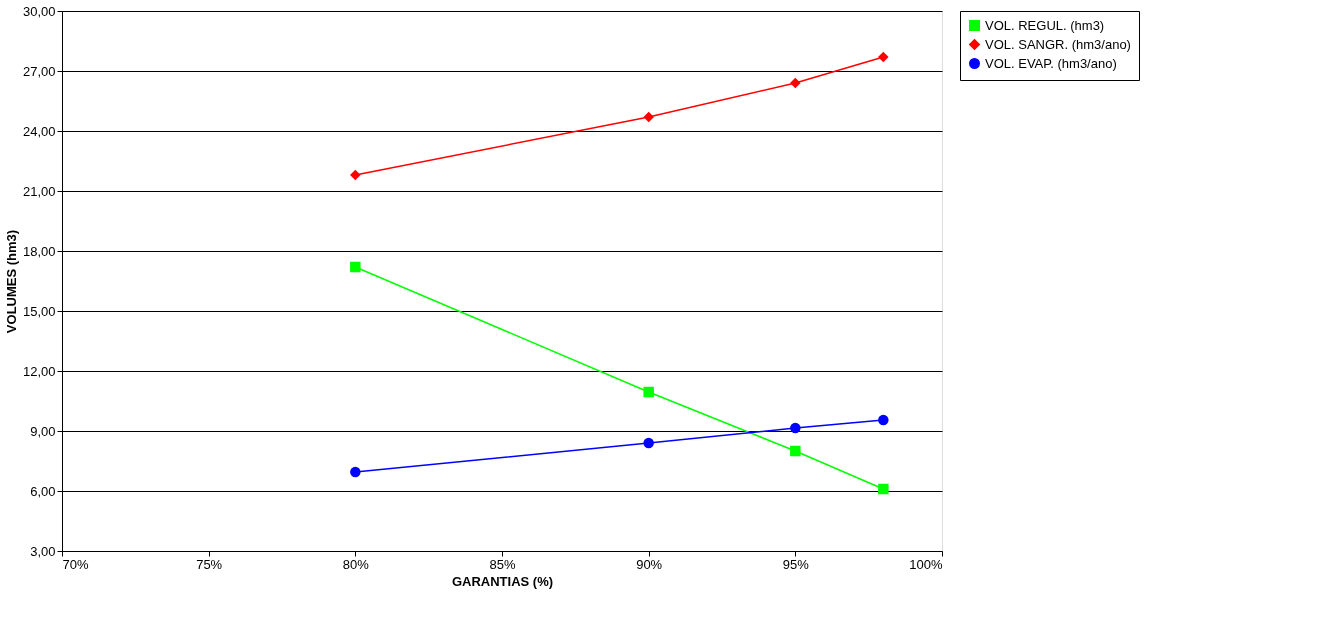 Image resolution: width=1318 pixels, height=641 pixels. What do you see at coordinates (75, 564) in the screenshot?
I see `x-tick-label: 70%` at bounding box center [75, 564].